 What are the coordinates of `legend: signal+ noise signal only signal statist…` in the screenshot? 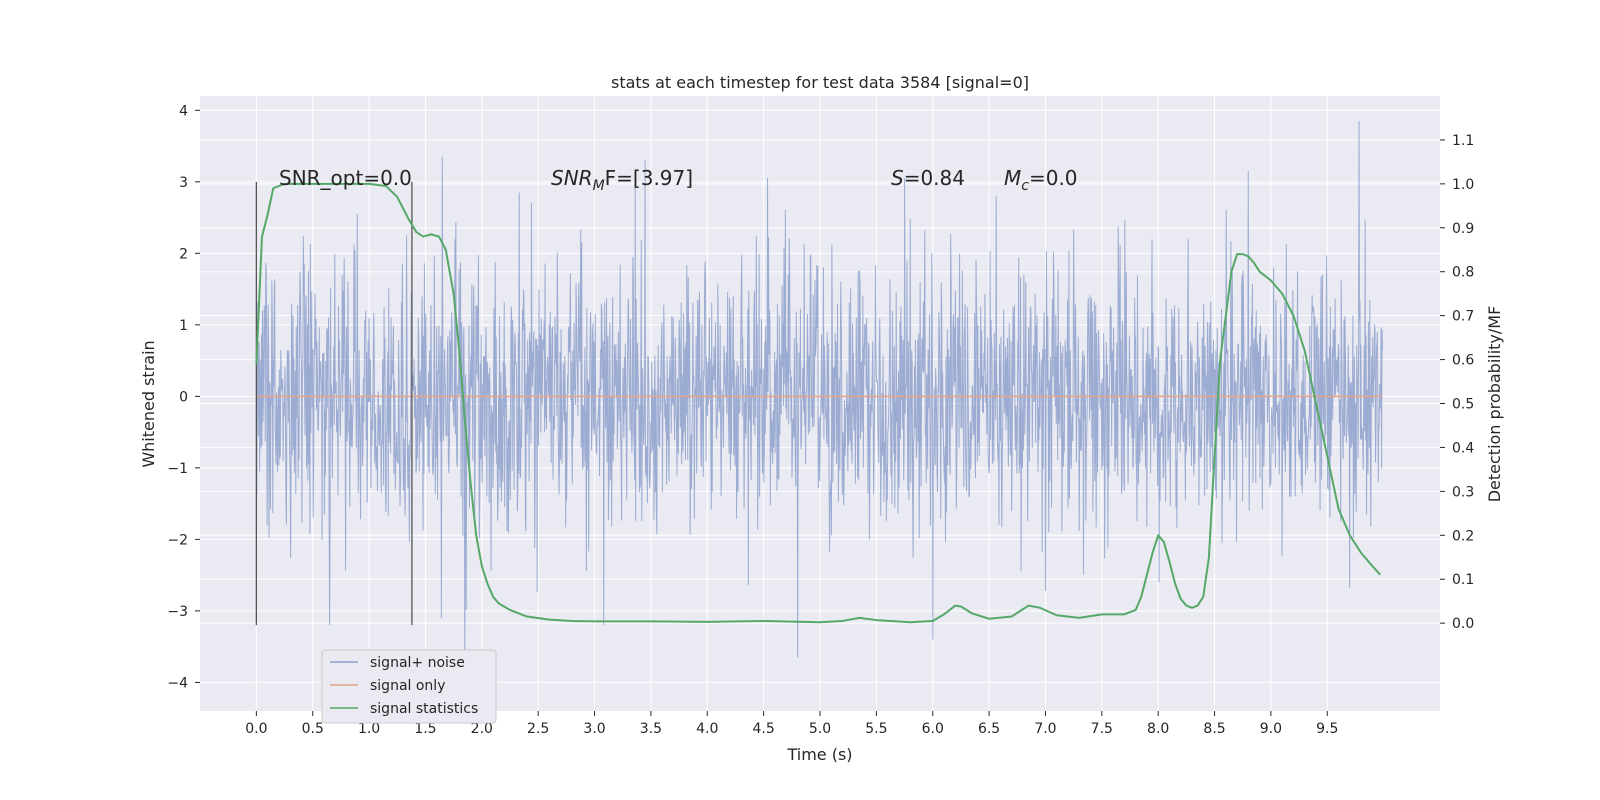 It's located at (409, 686).